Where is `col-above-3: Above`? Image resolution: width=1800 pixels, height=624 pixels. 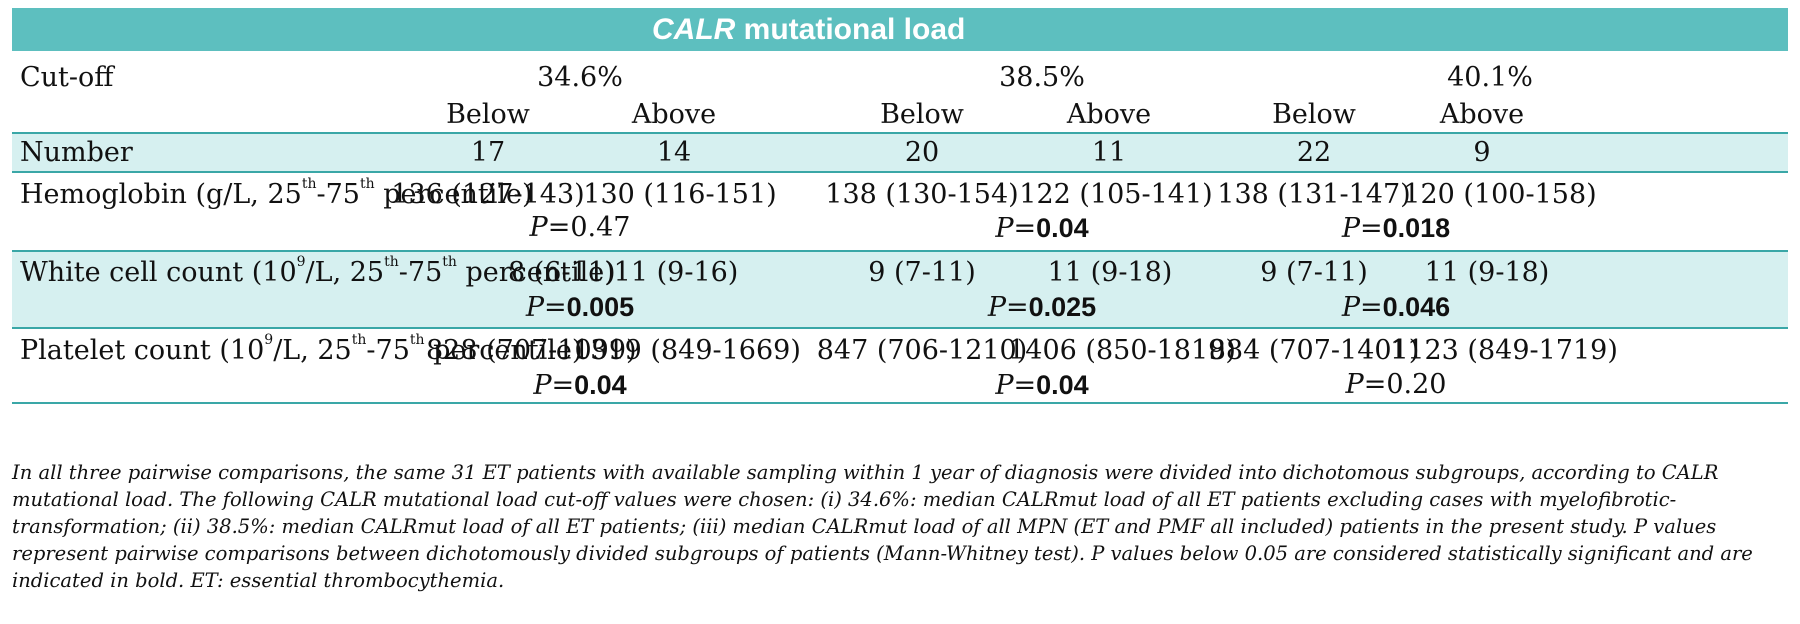
col-above-3: Above is located at coordinates (1482, 114).